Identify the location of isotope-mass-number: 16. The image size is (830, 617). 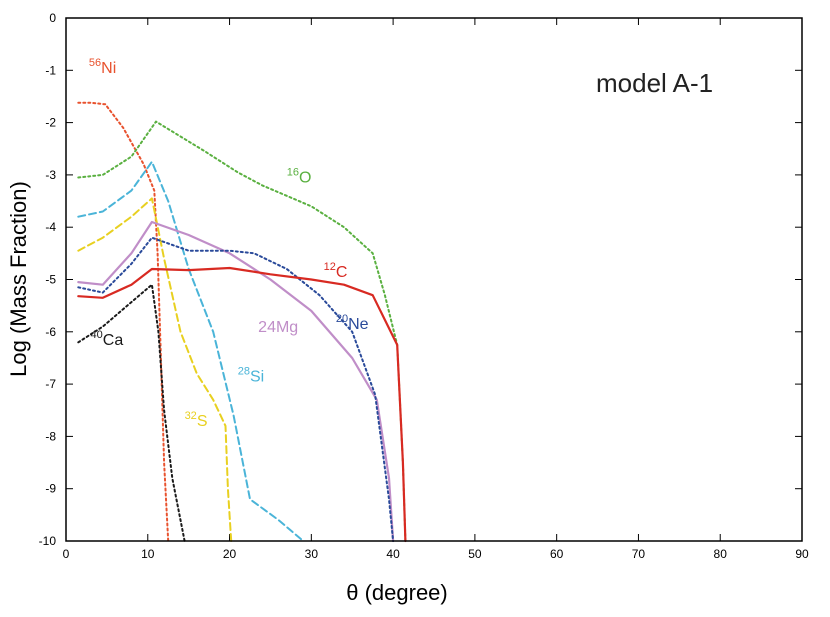
(293, 173).